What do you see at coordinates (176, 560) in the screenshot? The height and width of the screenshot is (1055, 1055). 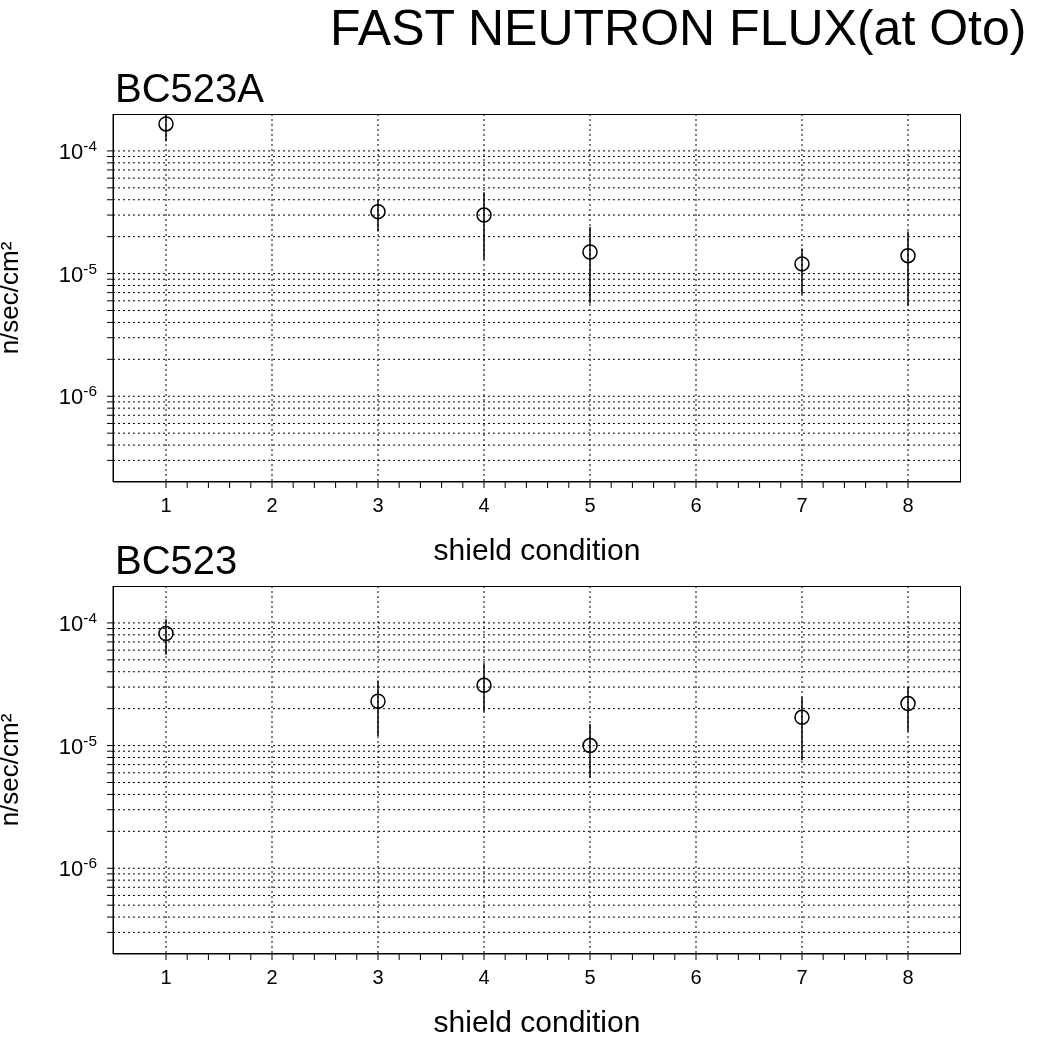 I see `chart-title: BC523` at bounding box center [176, 560].